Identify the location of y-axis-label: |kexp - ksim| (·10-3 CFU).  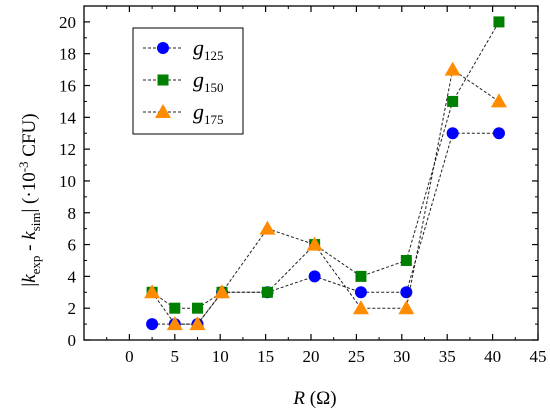
(29, 199).